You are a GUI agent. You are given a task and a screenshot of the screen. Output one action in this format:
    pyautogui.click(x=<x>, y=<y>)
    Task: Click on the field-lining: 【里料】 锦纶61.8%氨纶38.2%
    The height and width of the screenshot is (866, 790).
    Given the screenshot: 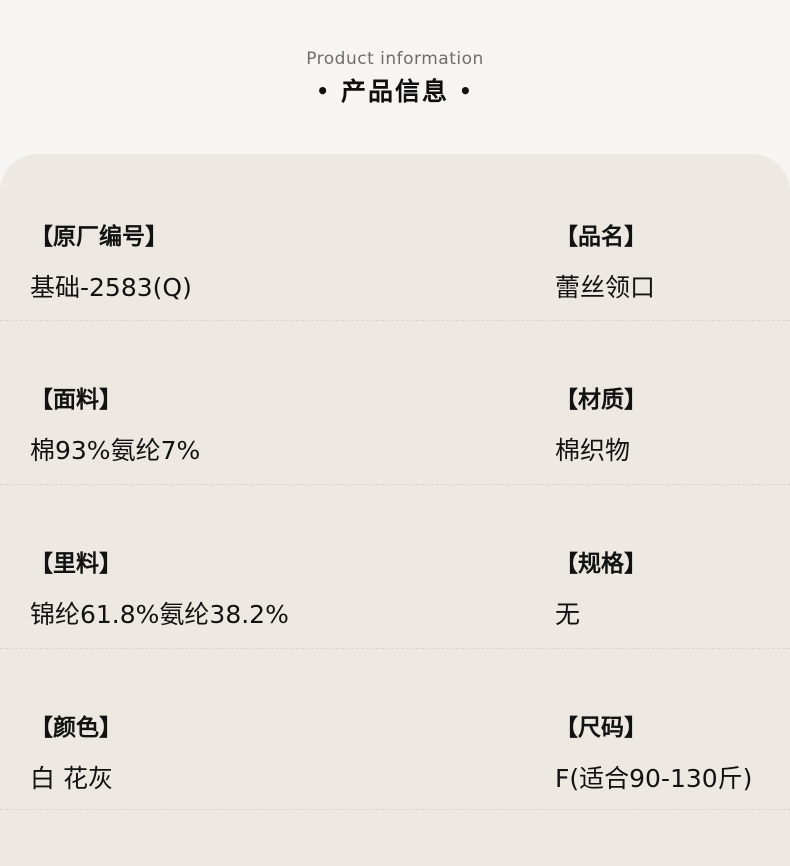 What is the action you would take?
    pyautogui.click(x=262, y=600)
    